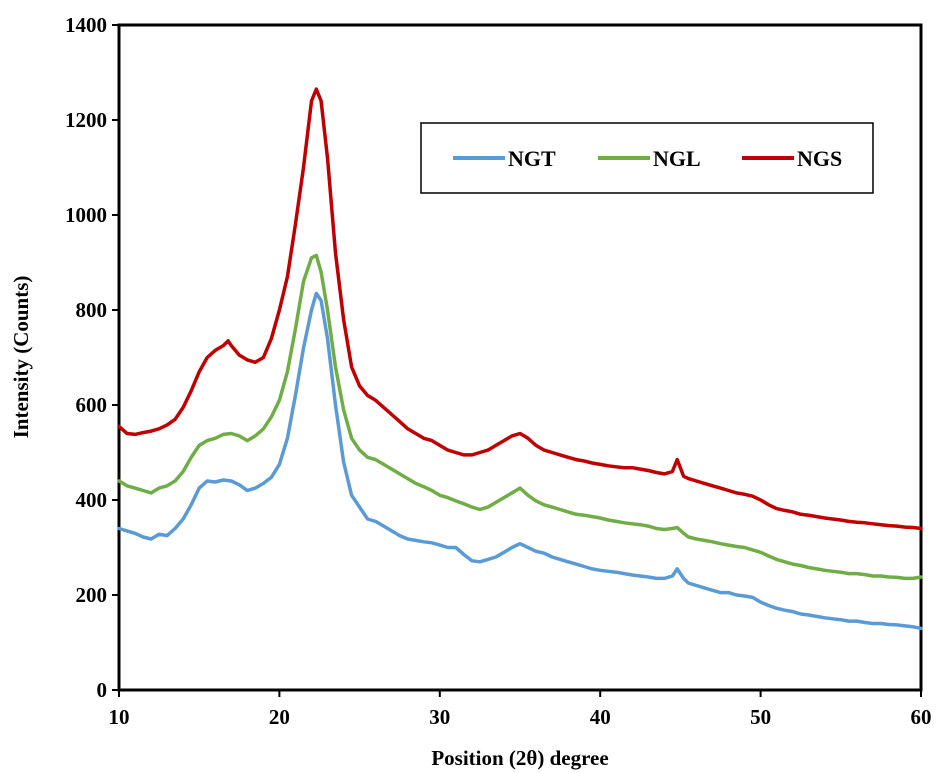 The height and width of the screenshot is (773, 938). What do you see at coordinates (92, 595) in the screenshot?
I see `y-tick-label: 200` at bounding box center [92, 595].